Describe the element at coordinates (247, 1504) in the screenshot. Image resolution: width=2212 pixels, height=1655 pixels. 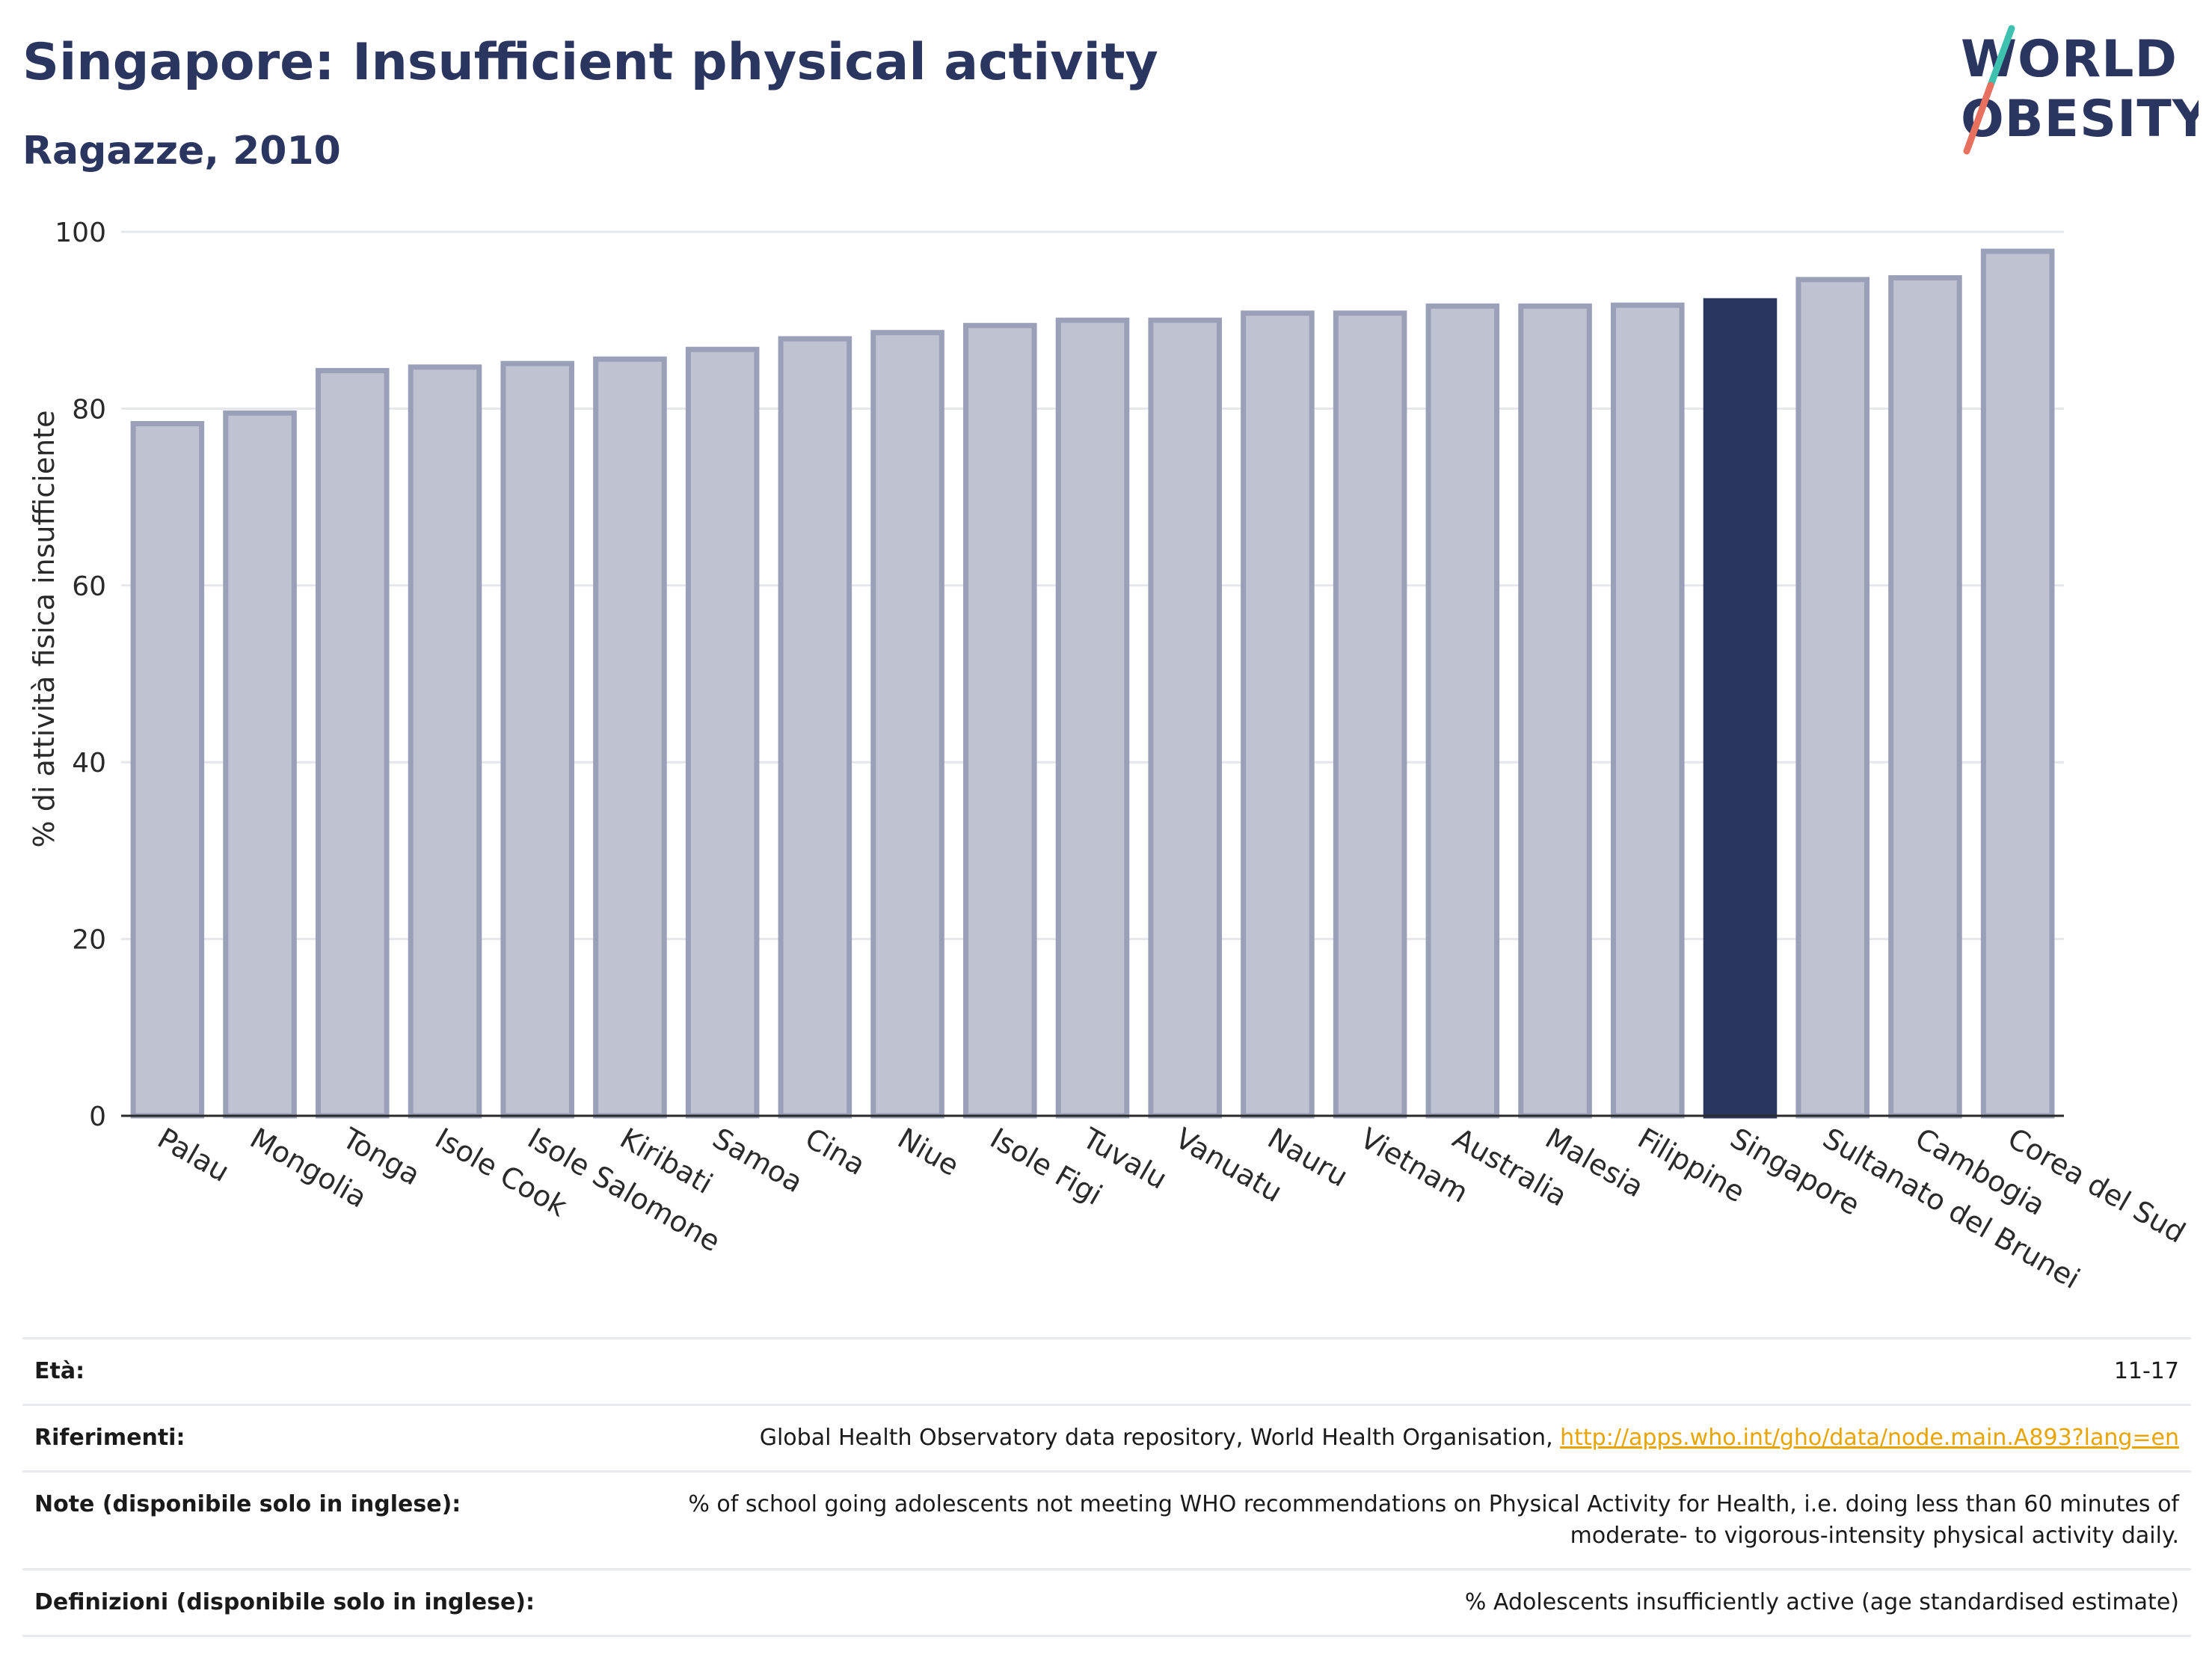
I see `info-key-notes: Note (disponibile solo in inglese):` at that location.